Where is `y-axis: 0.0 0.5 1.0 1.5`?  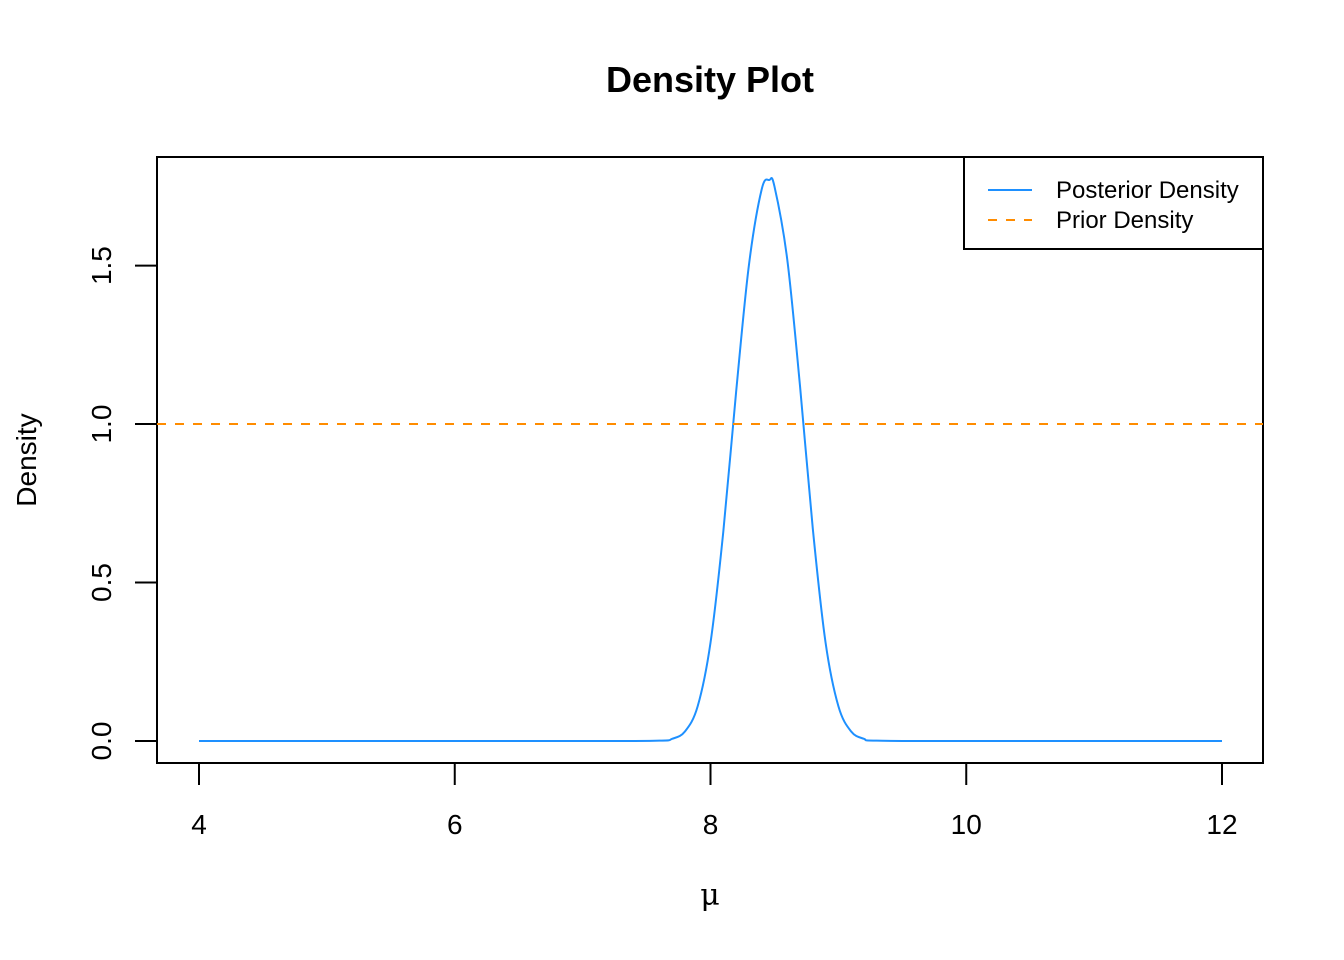
y-axis: 0.0 0.5 1.0 1.5 is located at coordinates (122, 503).